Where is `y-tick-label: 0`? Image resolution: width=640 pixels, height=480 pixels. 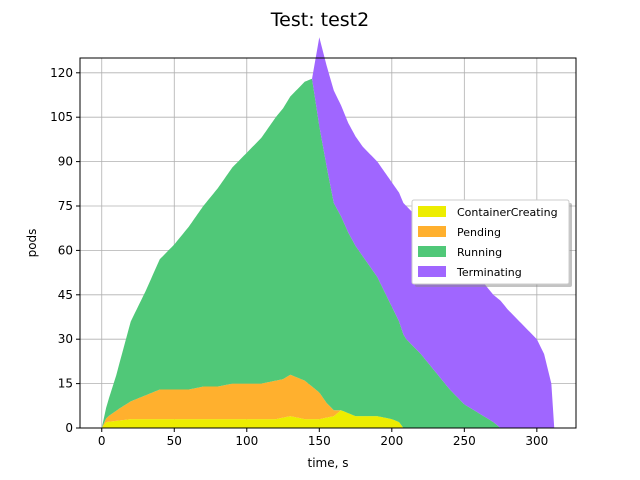
y-tick-label: 0 is located at coordinates (69, 428).